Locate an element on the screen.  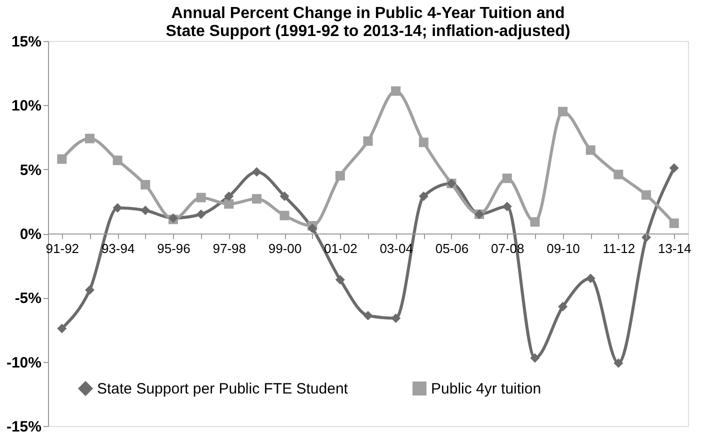
y-tick-label: 5% is located at coordinates (31, 170).